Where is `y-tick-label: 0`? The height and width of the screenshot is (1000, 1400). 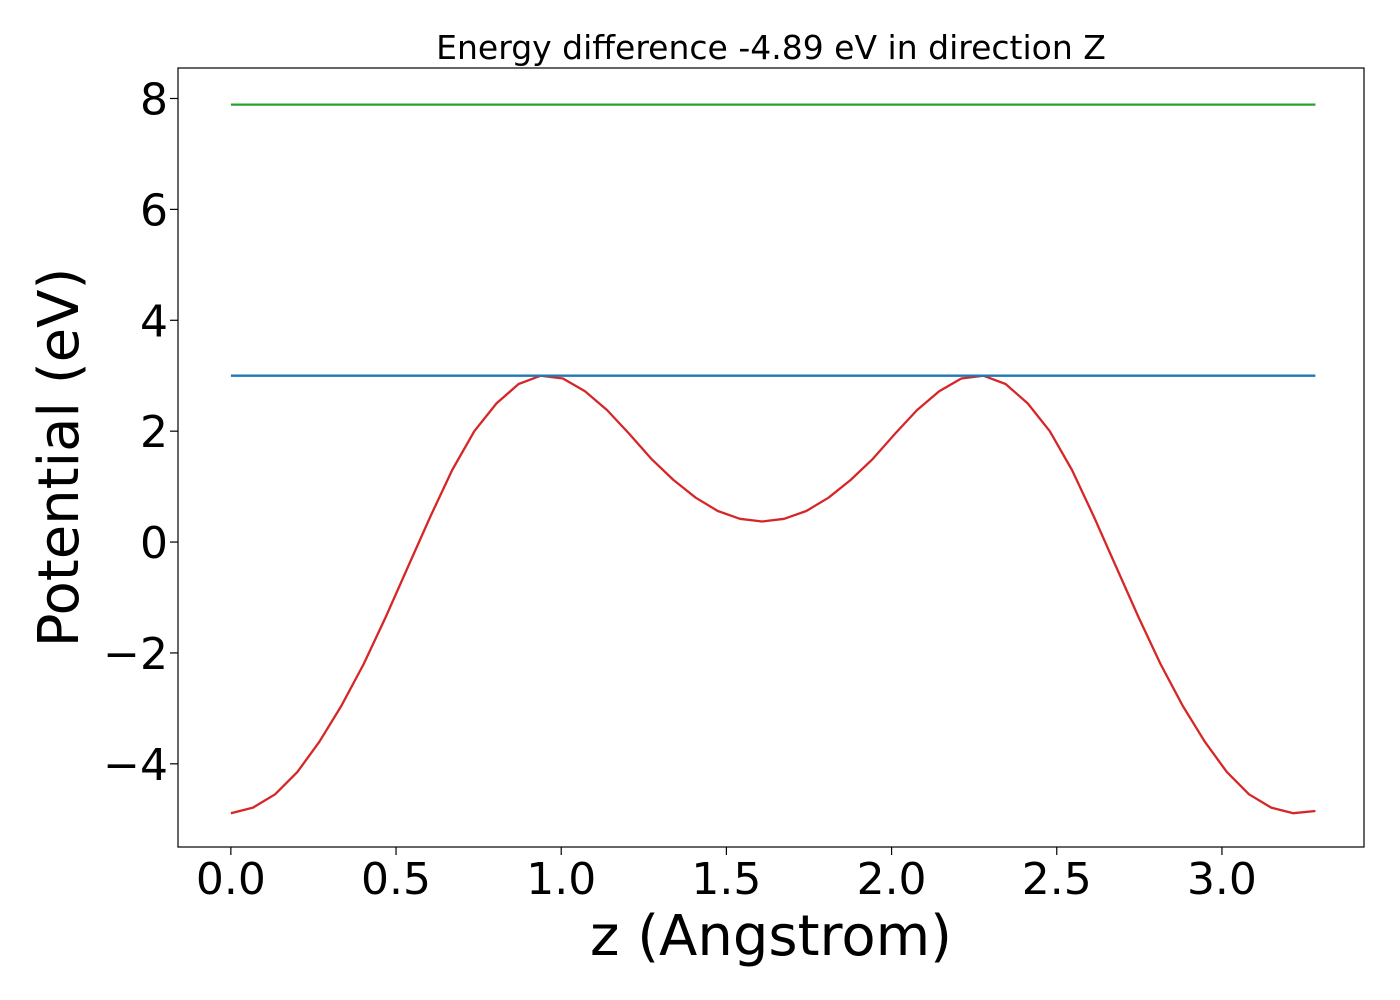 y-tick-label: 0 is located at coordinates (154, 543).